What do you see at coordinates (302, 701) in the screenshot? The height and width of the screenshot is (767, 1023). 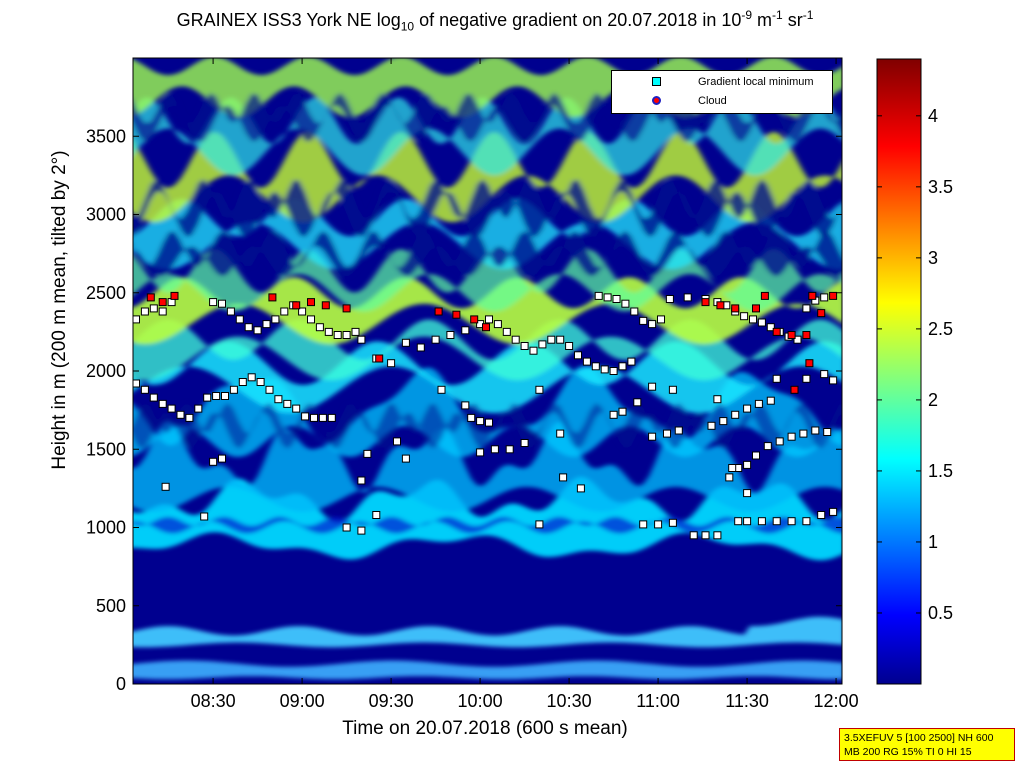 I see `x-tick-label: 09:00` at bounding box center [302, 701].